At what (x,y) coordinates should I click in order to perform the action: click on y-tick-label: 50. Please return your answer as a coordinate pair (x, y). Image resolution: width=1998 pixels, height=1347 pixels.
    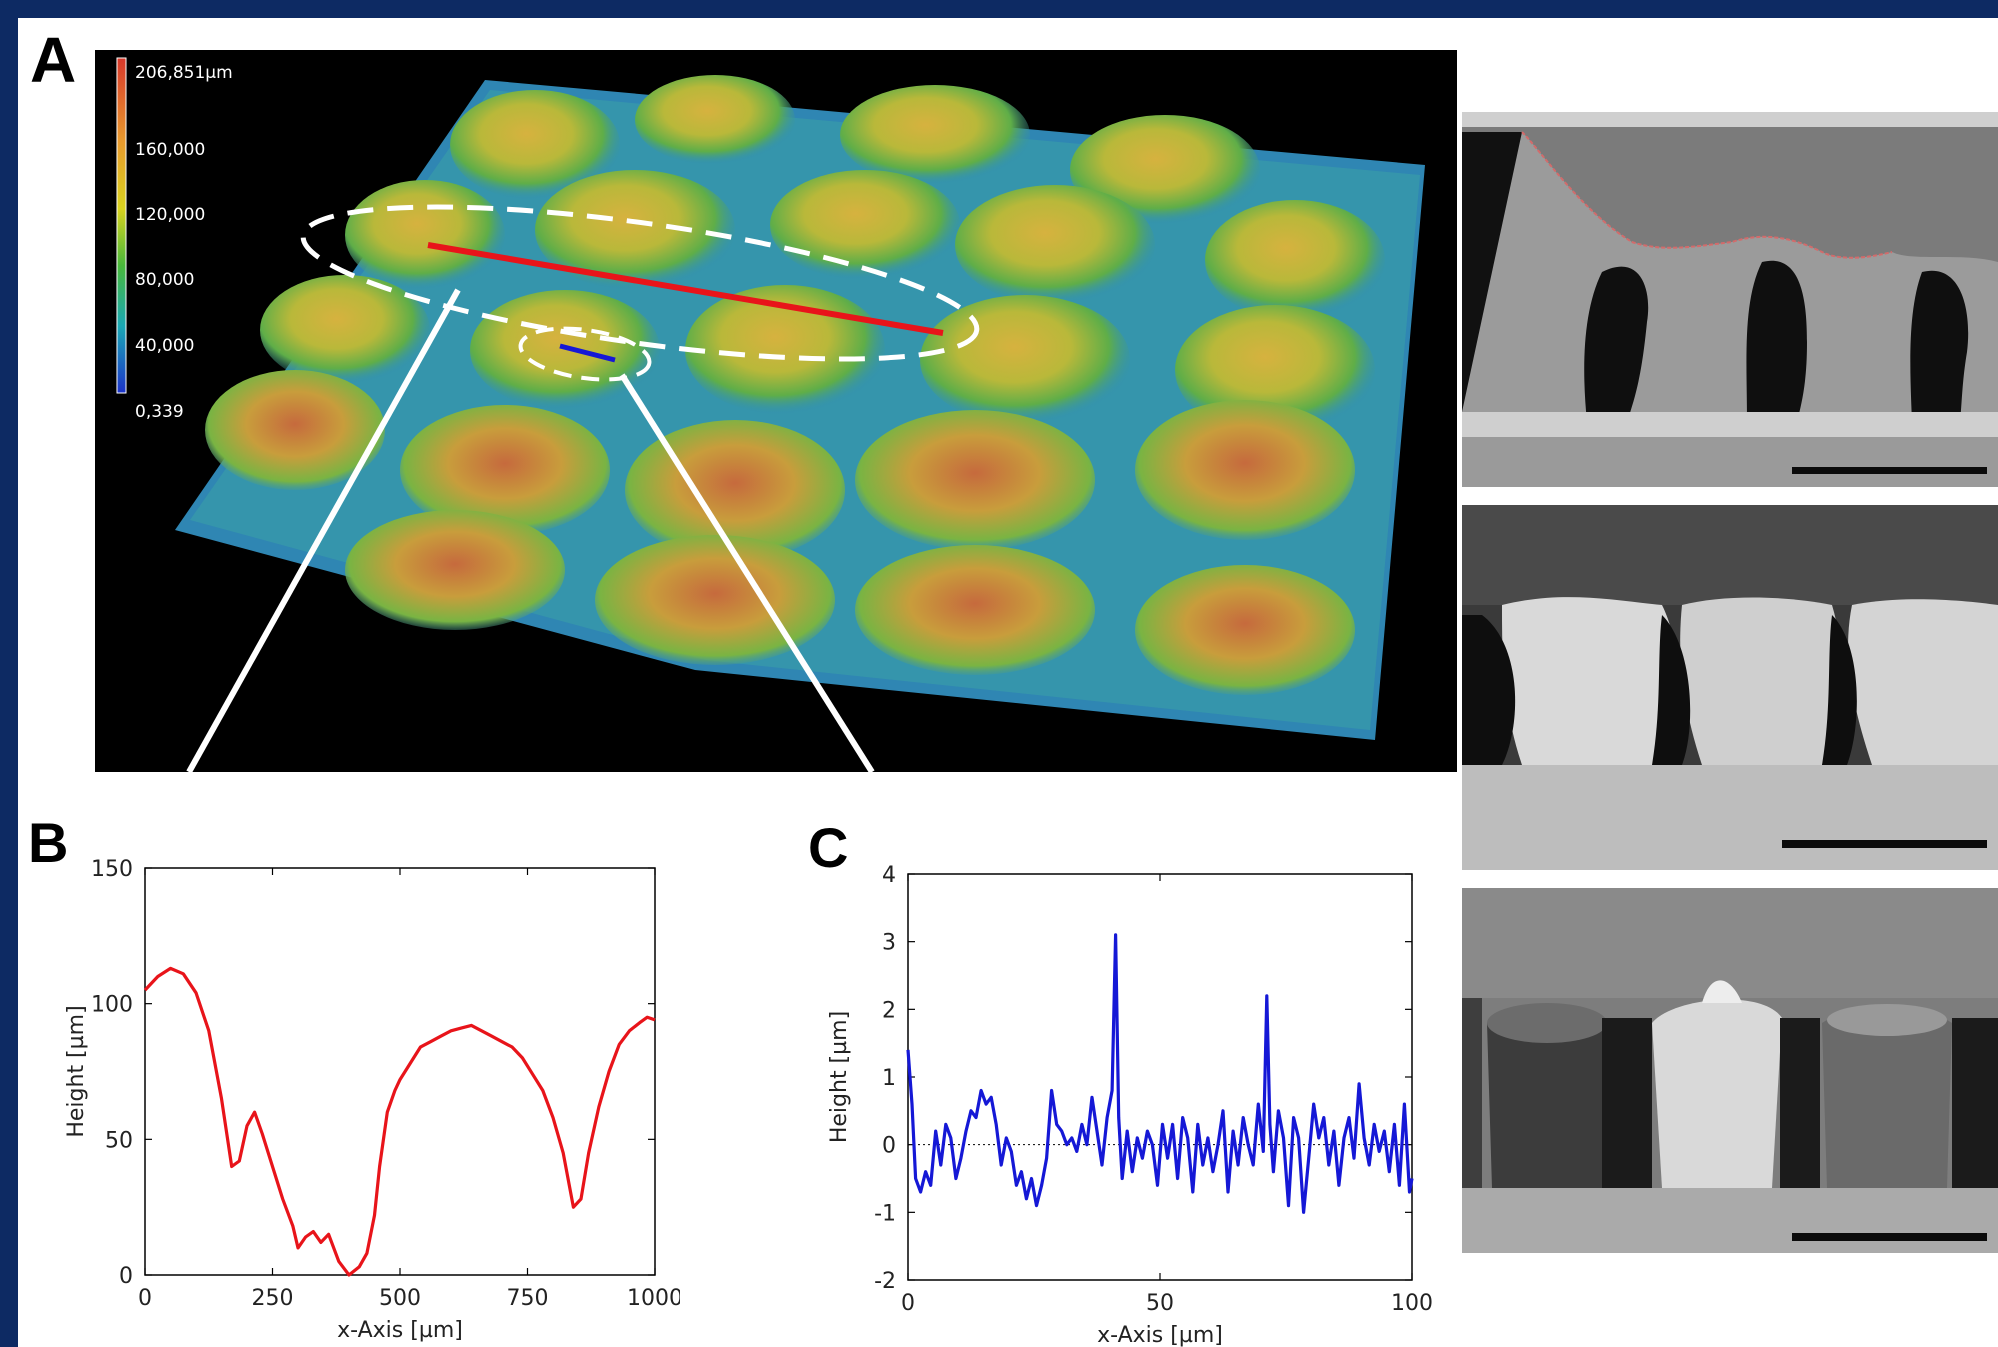
    Looking at the image, I should click on (119, 1140).